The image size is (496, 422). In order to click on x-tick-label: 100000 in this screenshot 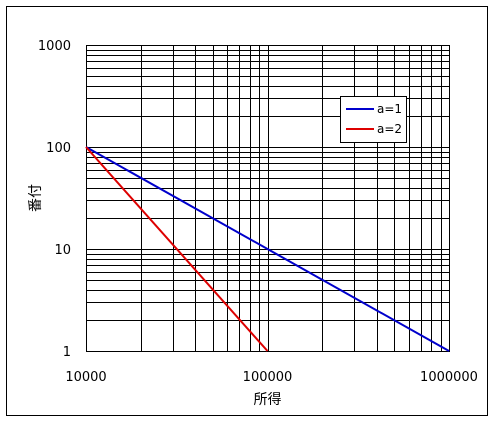, I will do `click(268, 377)`.